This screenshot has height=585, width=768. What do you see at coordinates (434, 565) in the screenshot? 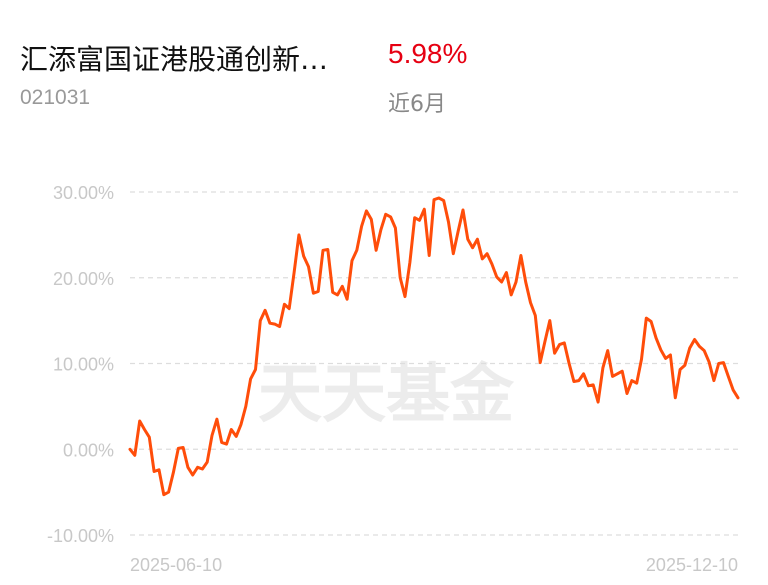
I see `x-axis-tick-labels: 2025-06-10 2025-12-10` at bounding box center [434, 565].